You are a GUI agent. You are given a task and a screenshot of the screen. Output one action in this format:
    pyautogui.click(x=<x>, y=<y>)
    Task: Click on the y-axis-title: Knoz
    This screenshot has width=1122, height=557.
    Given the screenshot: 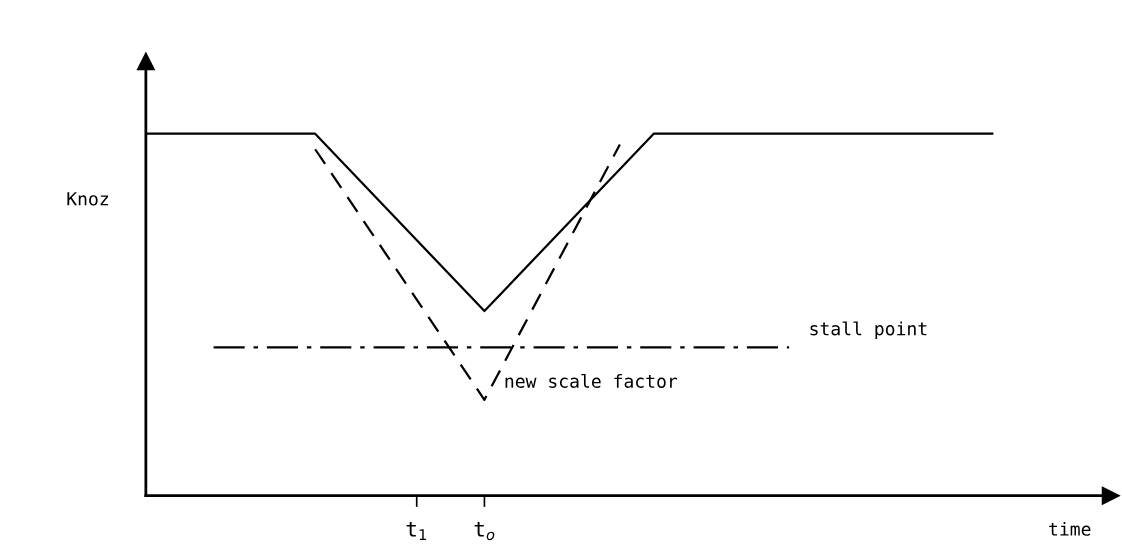 What is the action you would take?
    pyautogui.click(x=87, y=199)
    